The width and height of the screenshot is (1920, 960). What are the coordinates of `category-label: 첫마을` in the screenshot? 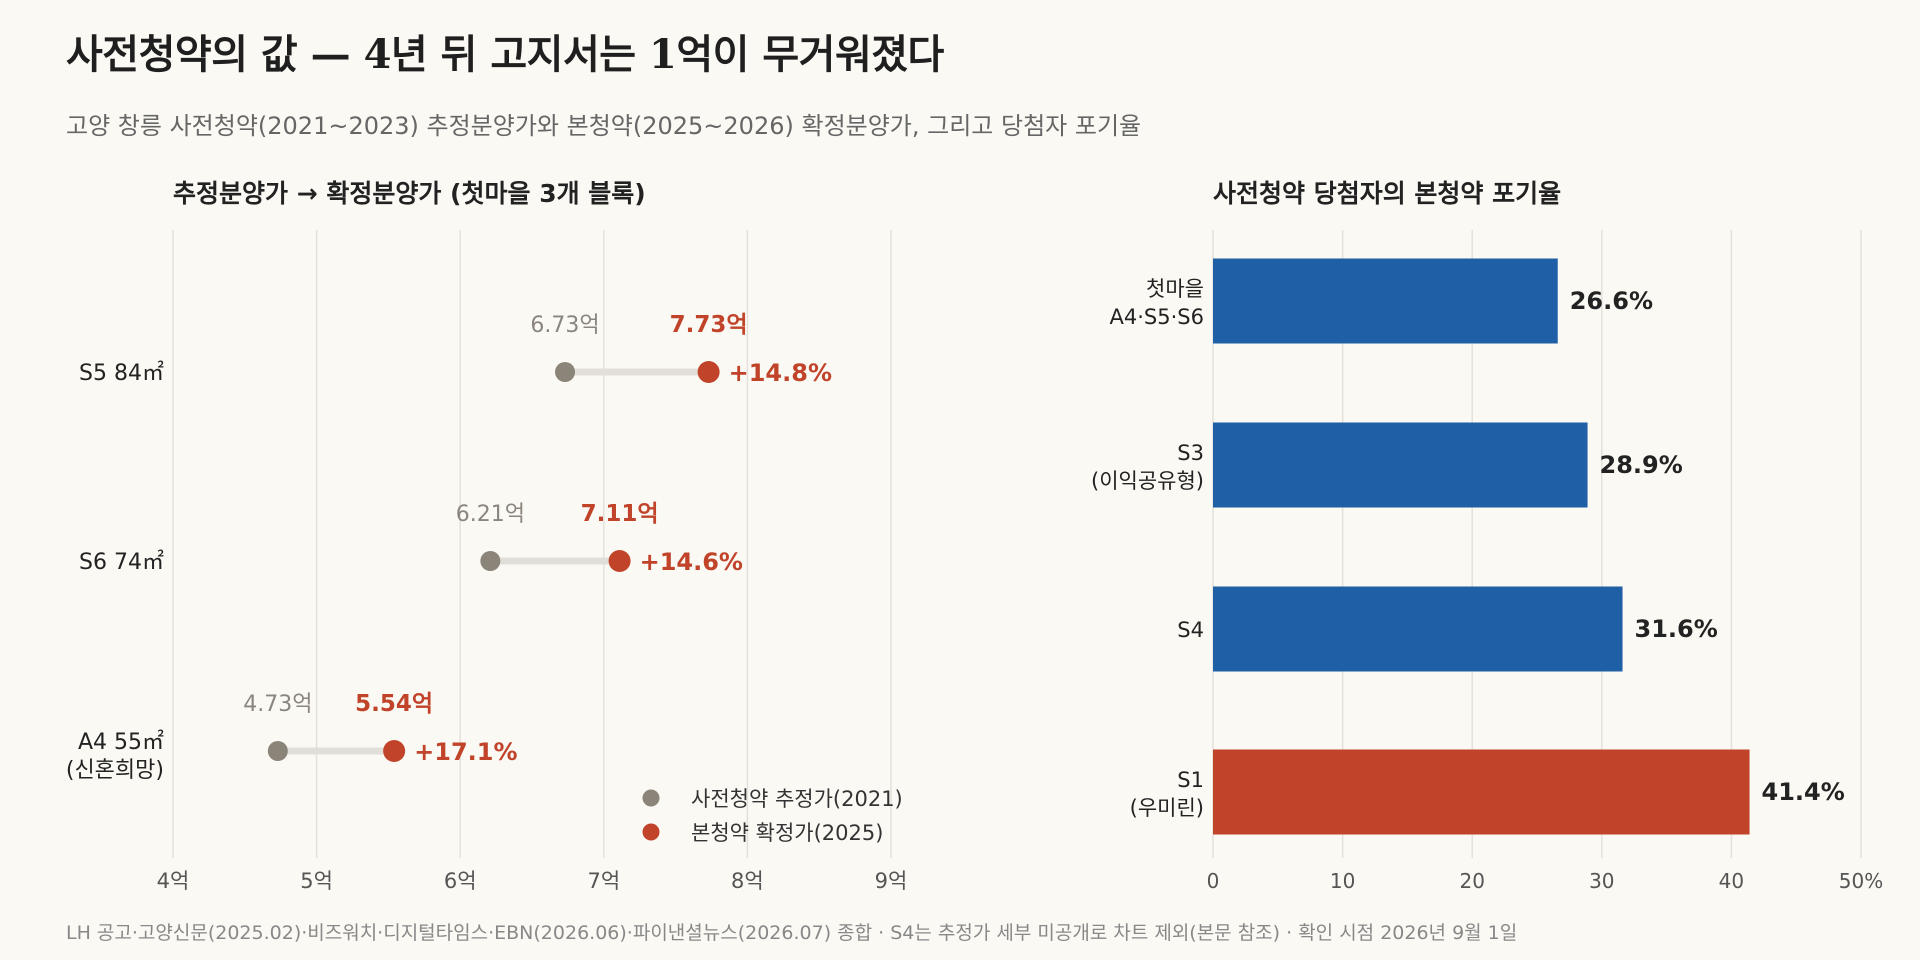 It's located at (1175, 289).